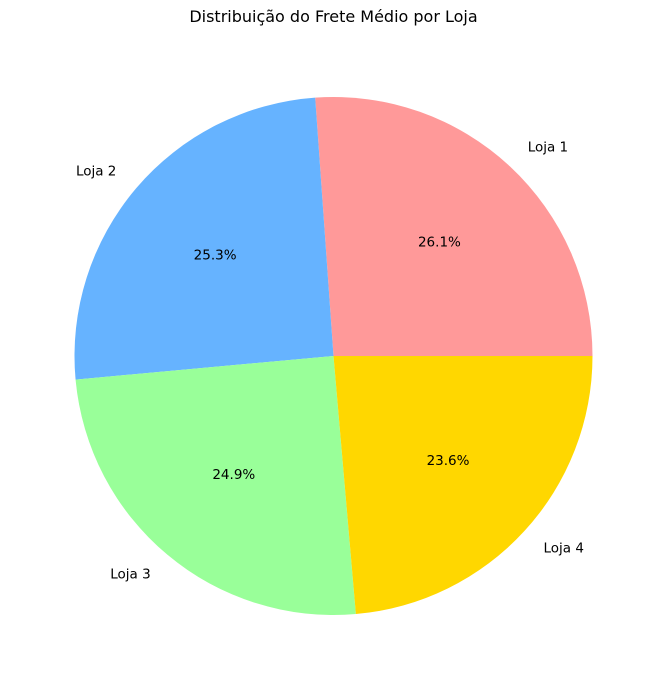  What do you see at coordinates (96, 172) in the screenshot?
I see `slice-label-loja-2: Loja 2` at bounding box center [96, 172].